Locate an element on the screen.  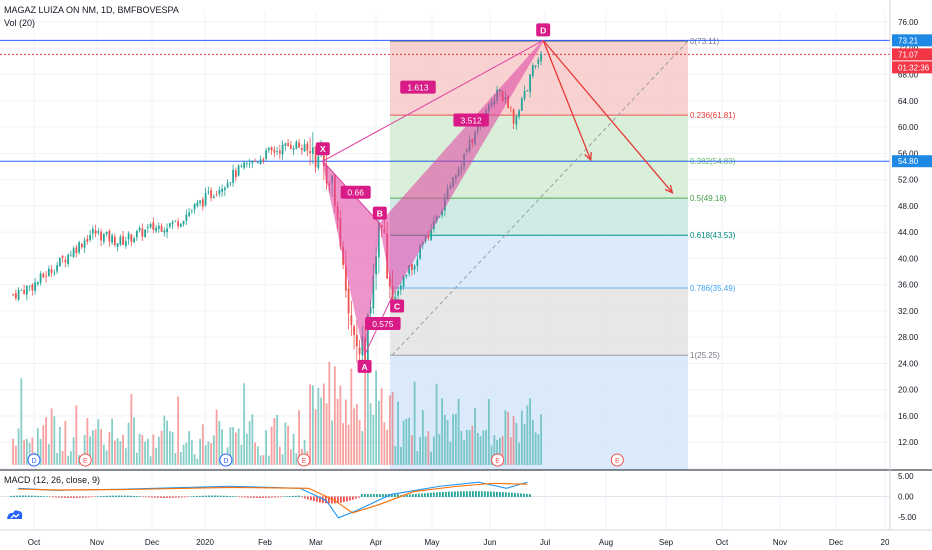
symbol-title: MAGAZ LUIZA ON NM, 1D, BMFBOVESPA is located at coordinates (91, 10).